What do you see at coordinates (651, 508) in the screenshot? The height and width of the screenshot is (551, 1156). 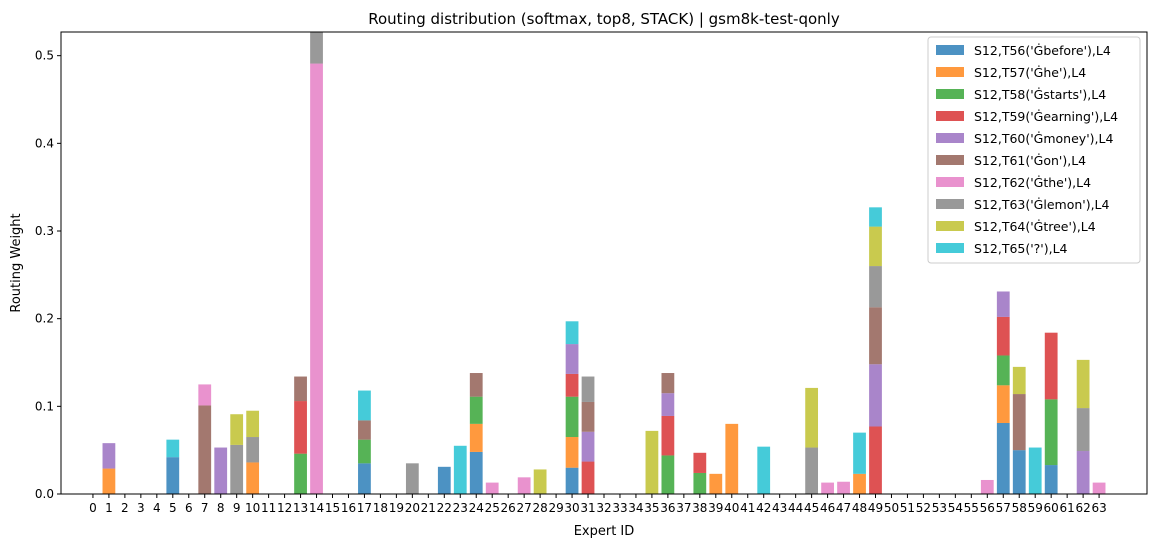 I see `x-tick-label: 35` at bounding box center [651, 508].